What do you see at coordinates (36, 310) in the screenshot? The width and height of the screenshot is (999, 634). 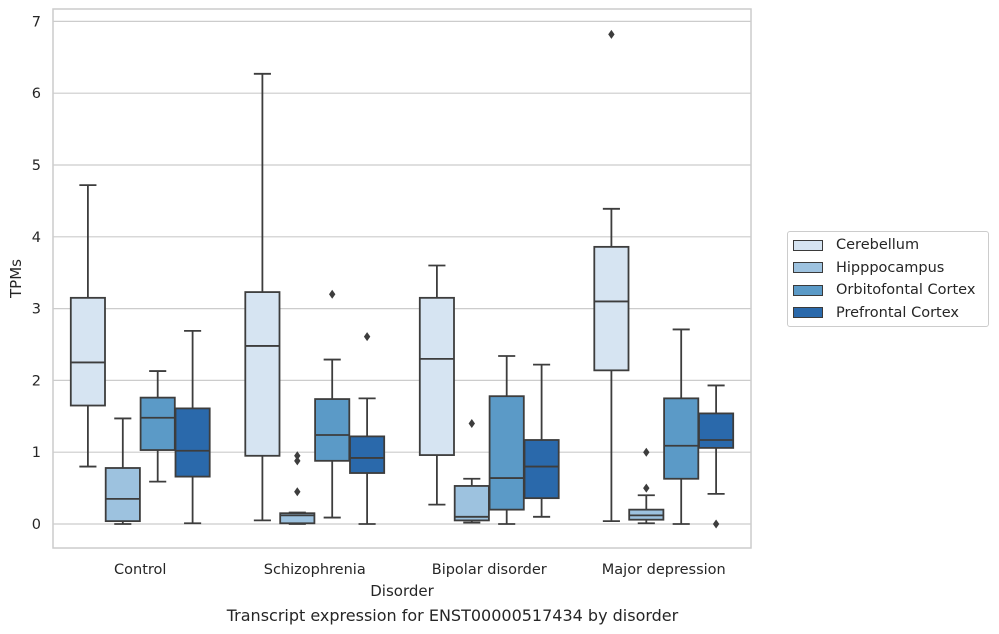 I see `y-tick-label: 3` at bounding box center [36, 310].